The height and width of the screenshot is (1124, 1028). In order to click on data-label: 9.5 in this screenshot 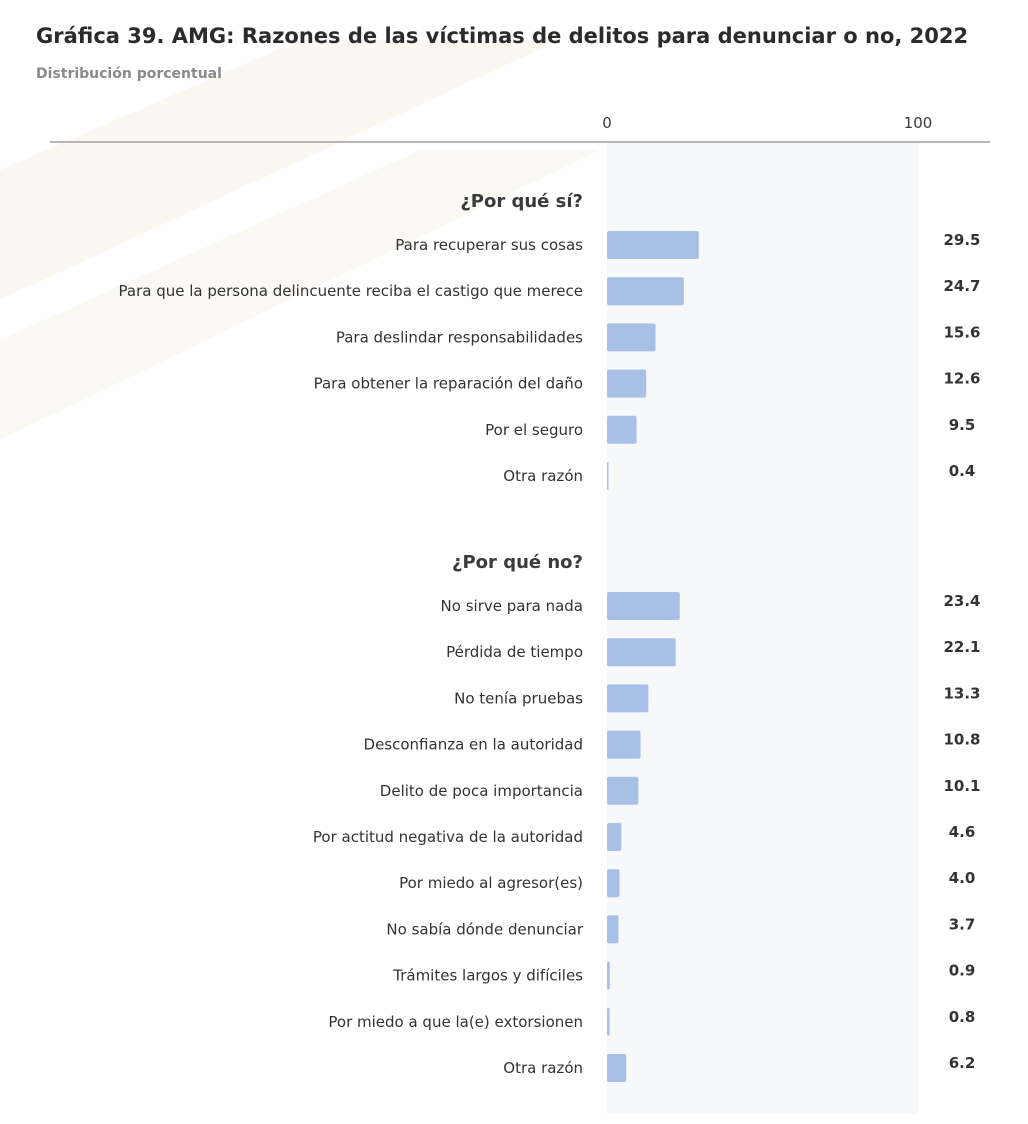, I will do `click(962, 425)`.